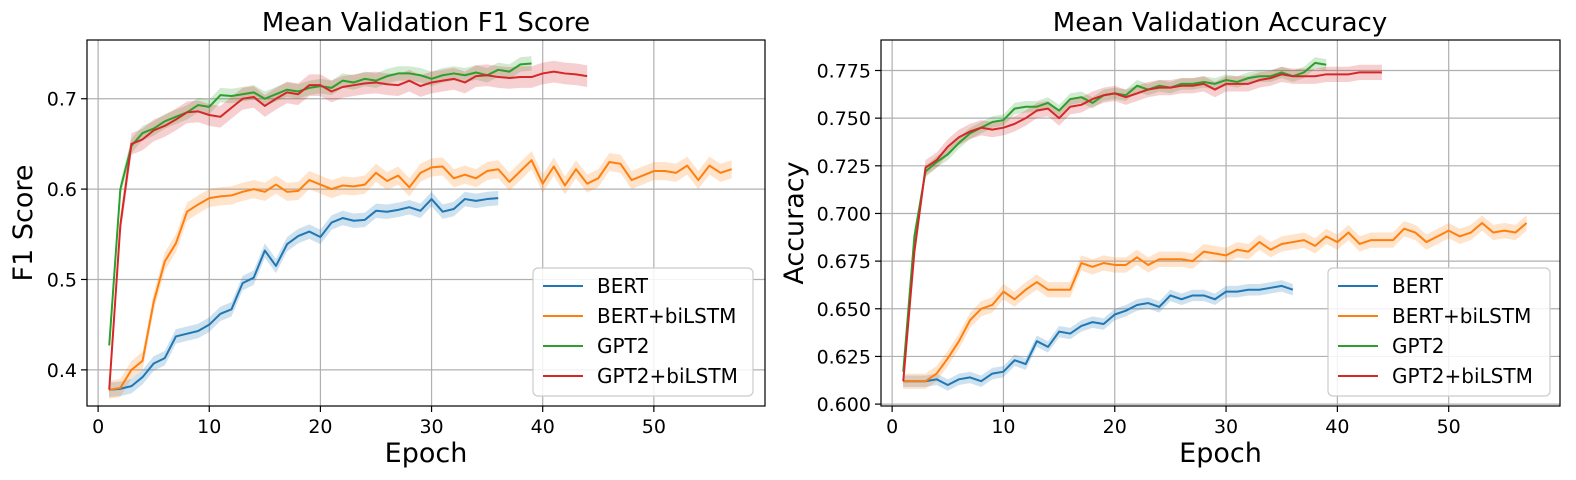  What do you see at coordinates (844, 357) in the screenshot?
I see `y-tick-label: 0.625` at bounding box center [844, 357].